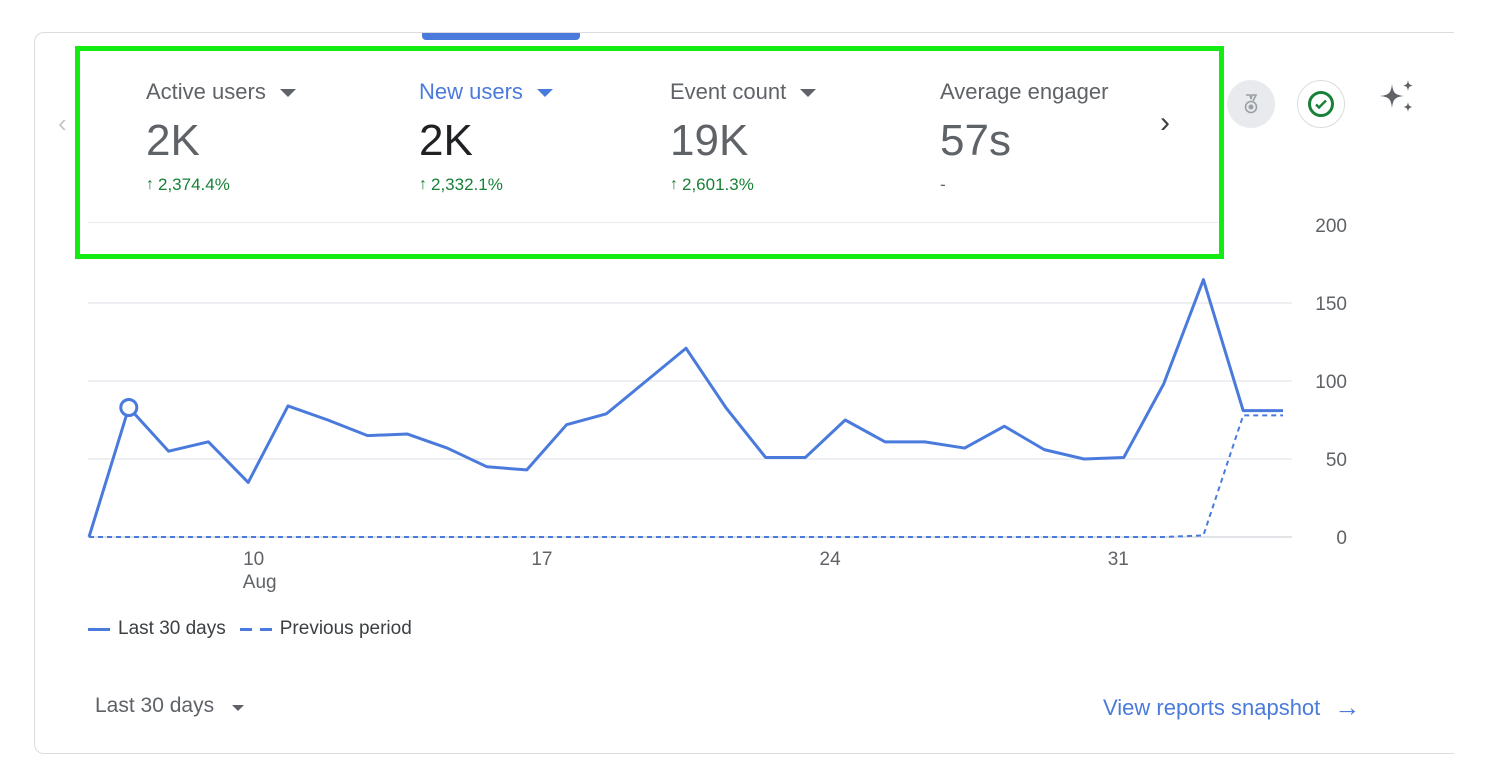 This screenshot has width=1491, height=778. Describe the element at coordinates (260, 582) in the screenshot. I see `x-tick-sublabel: Aug` at that location.